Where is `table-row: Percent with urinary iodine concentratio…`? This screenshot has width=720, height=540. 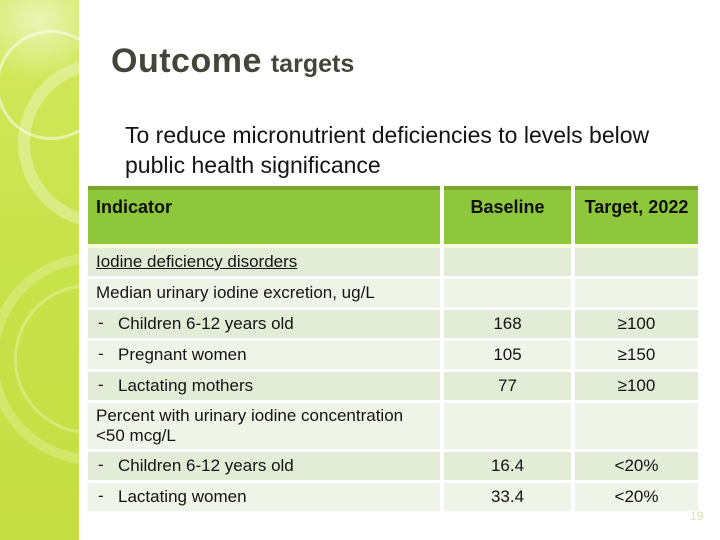
table-row: Percent with urinary iodine concentratio… is located at coordinates (394, 426).